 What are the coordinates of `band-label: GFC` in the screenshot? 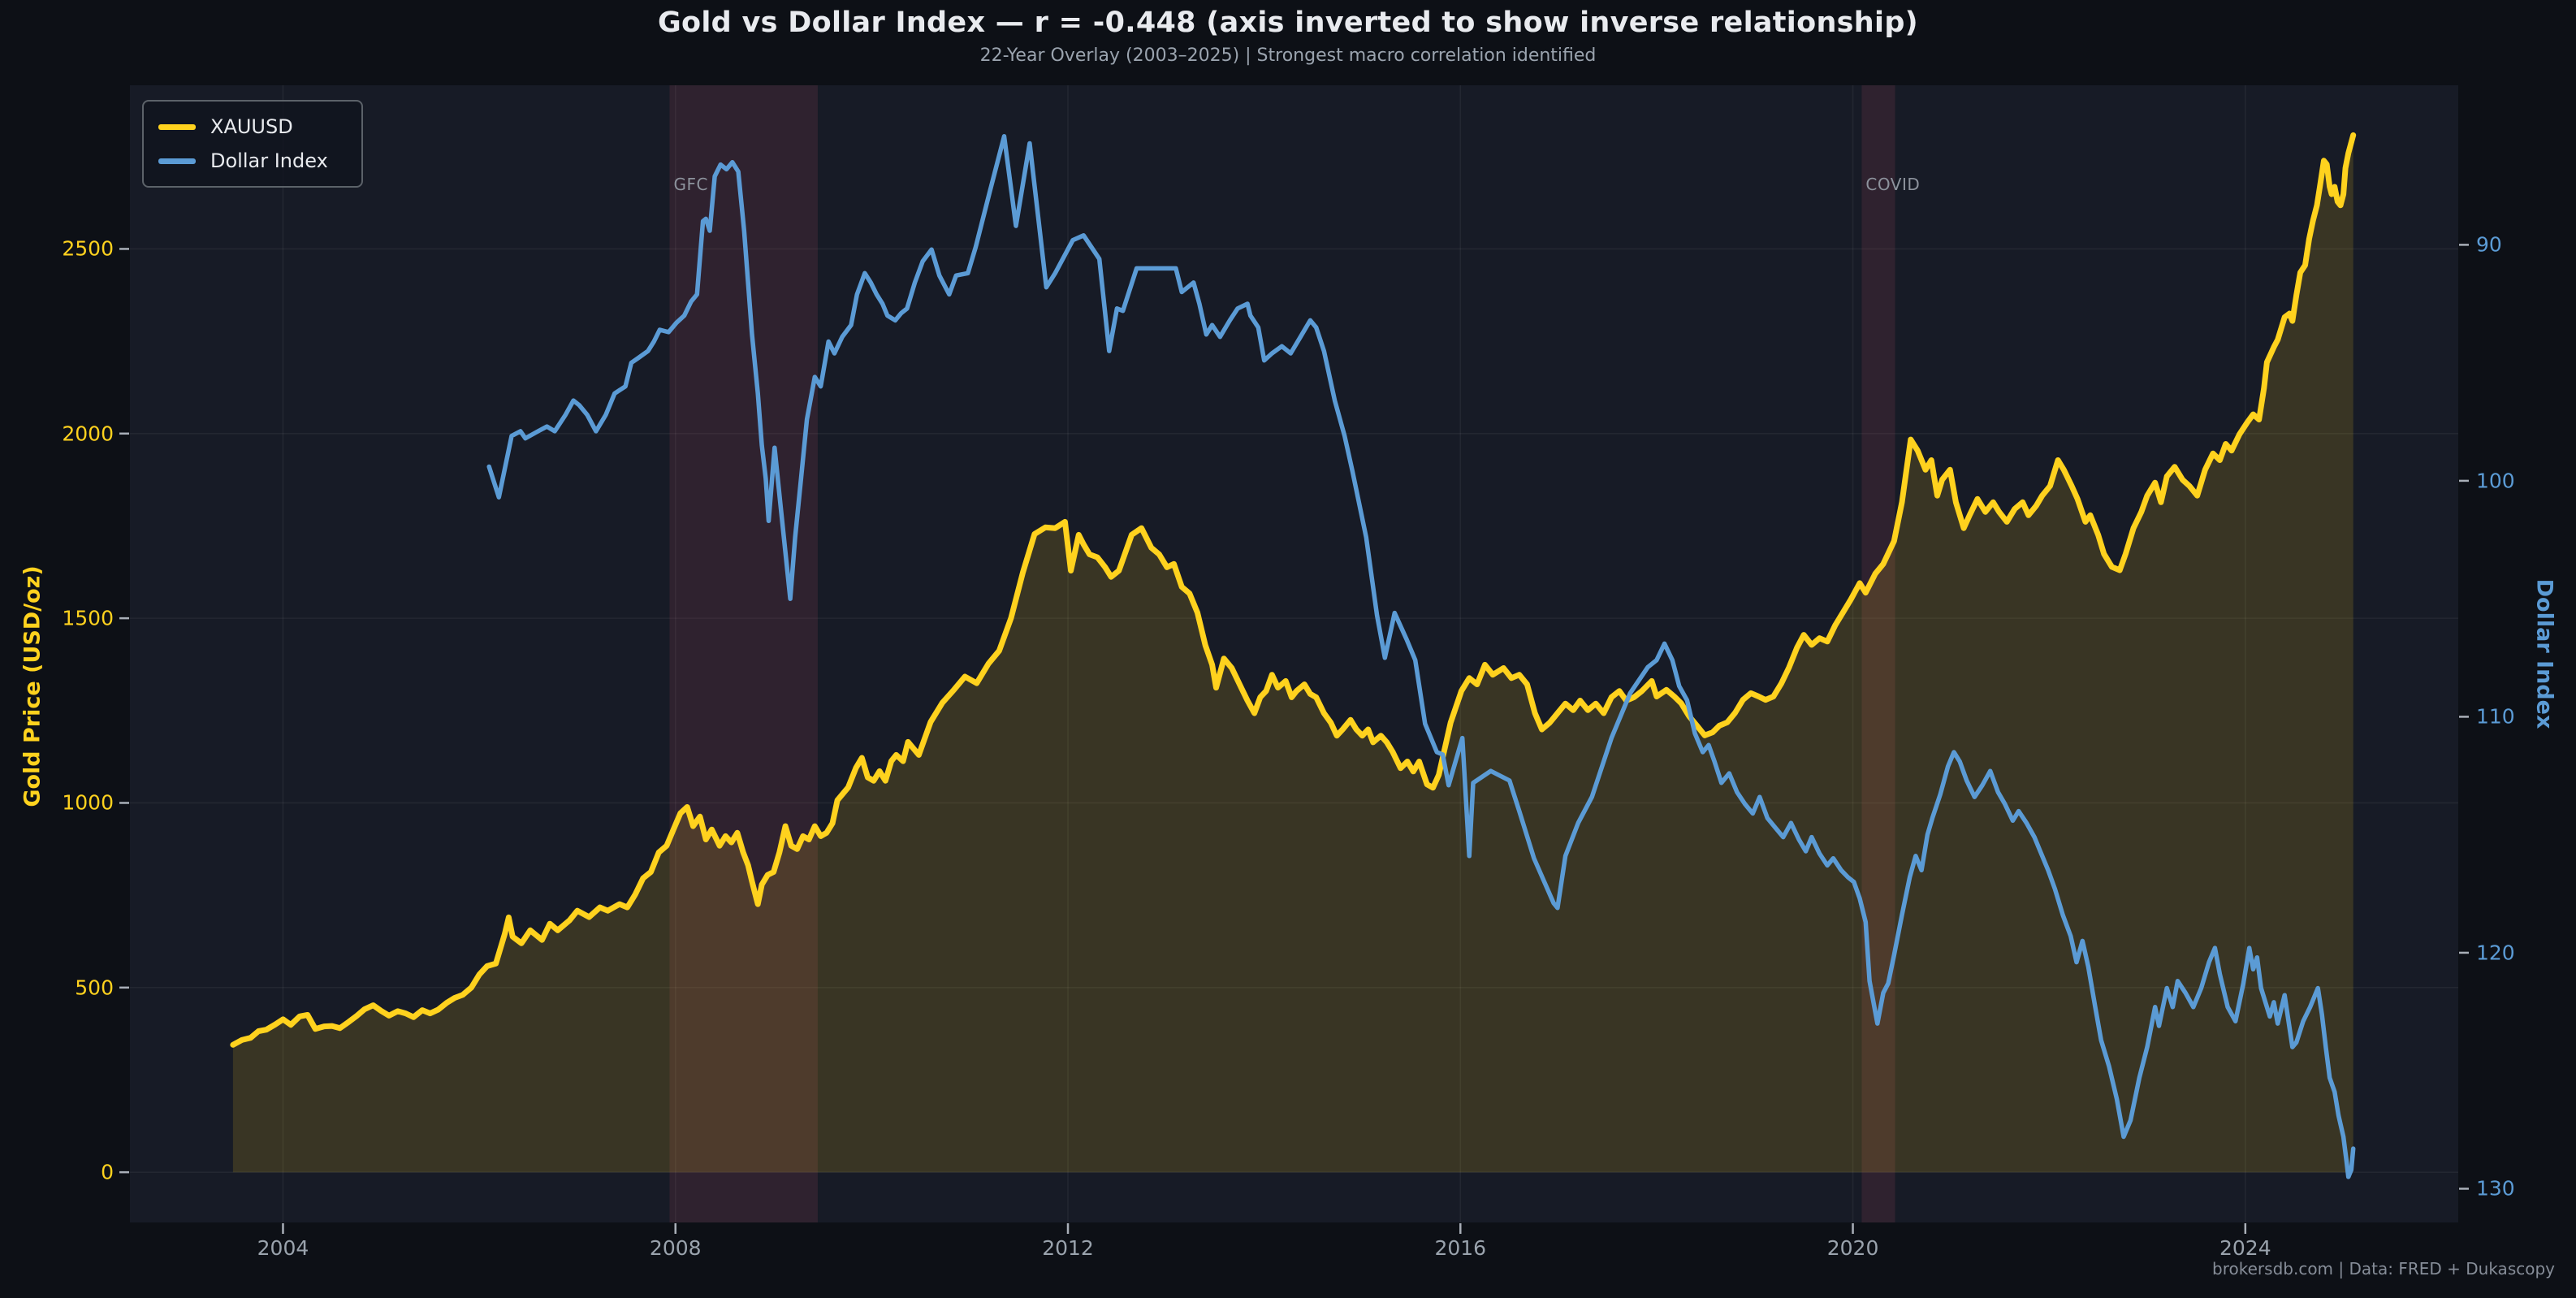 It's located at (690, 184).